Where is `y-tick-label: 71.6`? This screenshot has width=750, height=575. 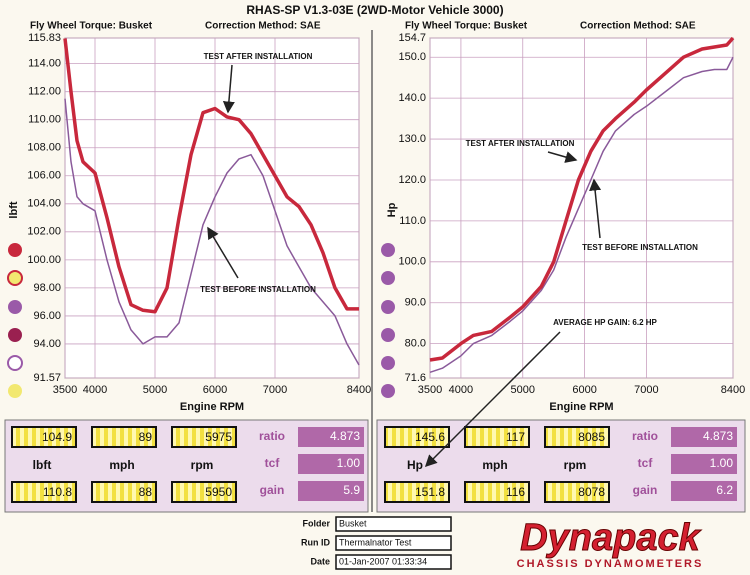
y-tick-label: 71.6 is located at coordinates (415, 378).